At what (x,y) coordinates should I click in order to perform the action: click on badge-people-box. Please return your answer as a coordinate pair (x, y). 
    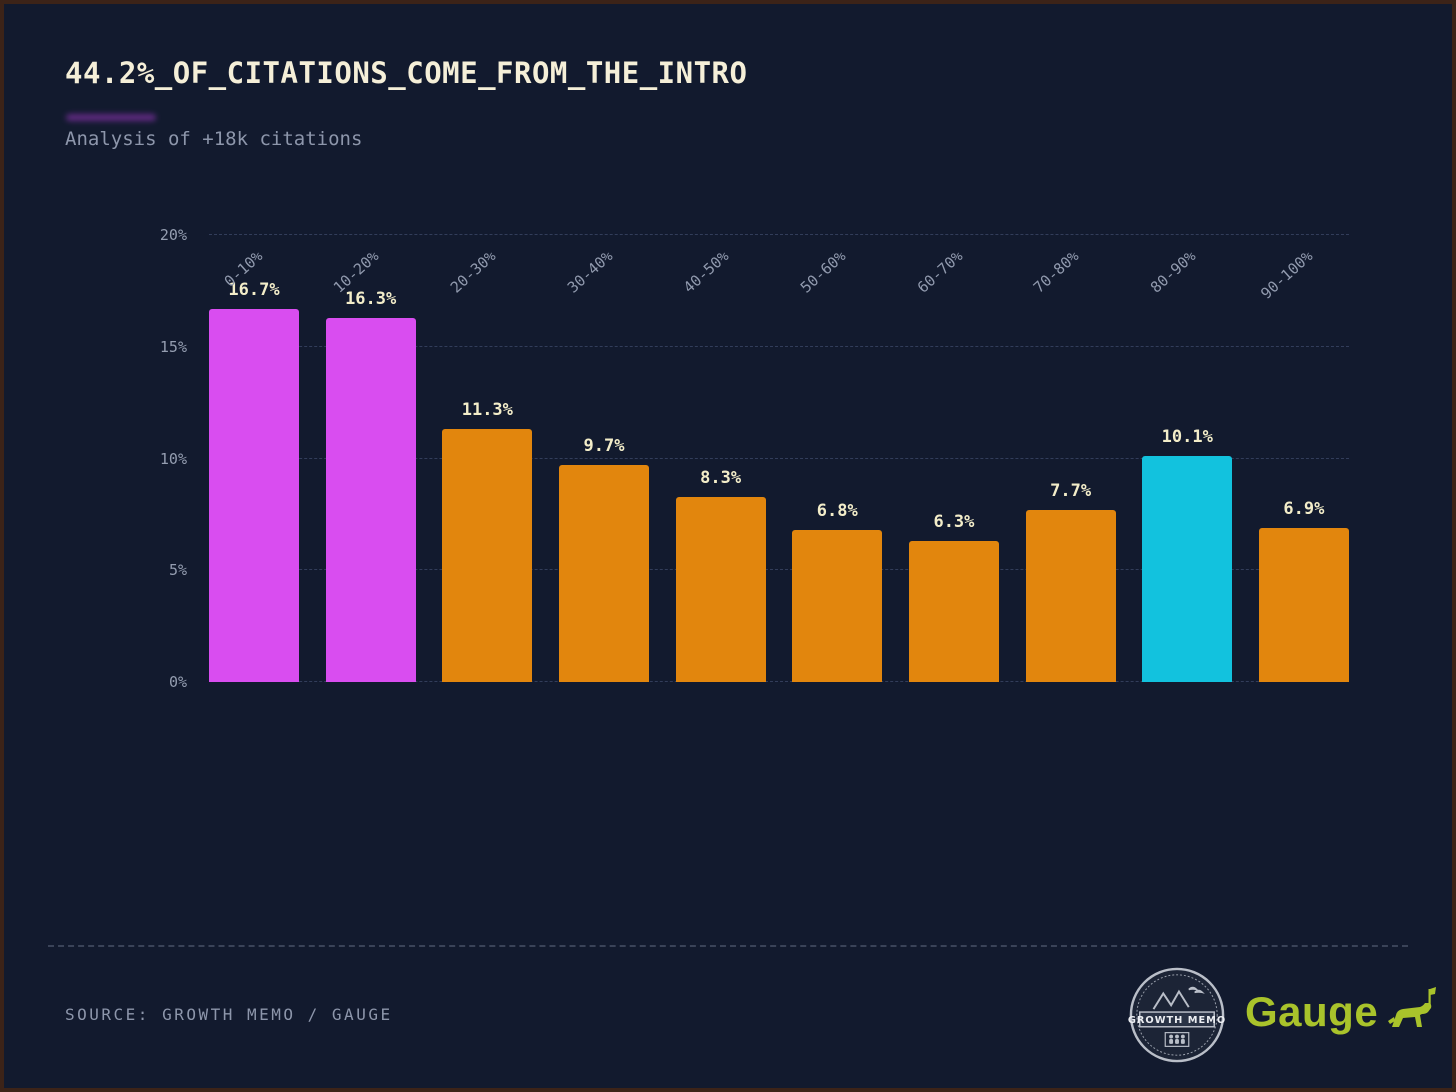
    Looking at the image, I should click on (1177, 1039).